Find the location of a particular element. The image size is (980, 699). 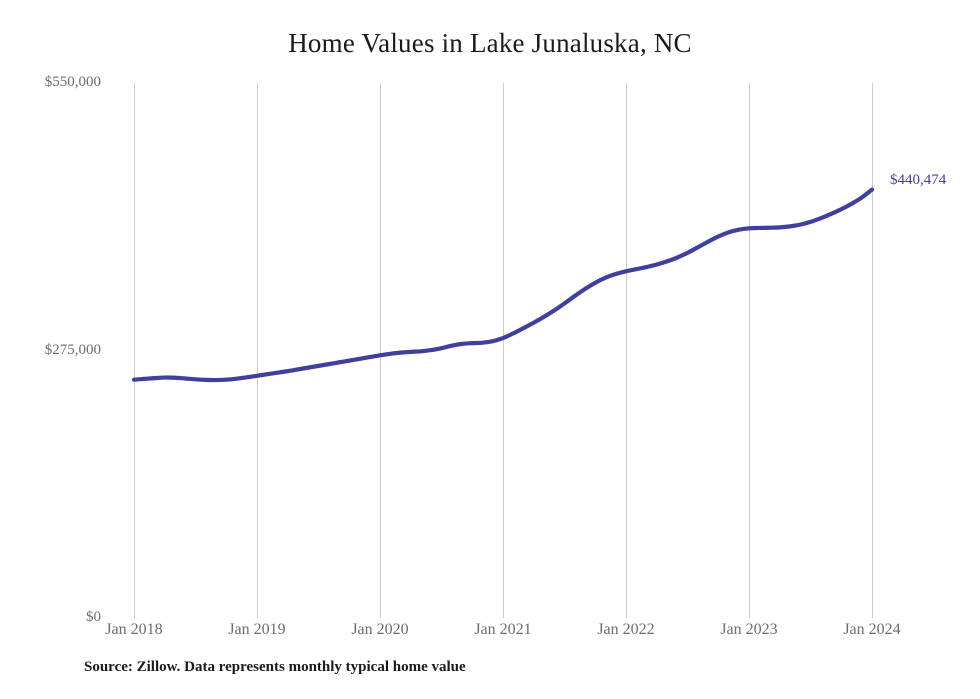

x-tick-label-1: Jan 2019 is located at coordinates (257, 629).